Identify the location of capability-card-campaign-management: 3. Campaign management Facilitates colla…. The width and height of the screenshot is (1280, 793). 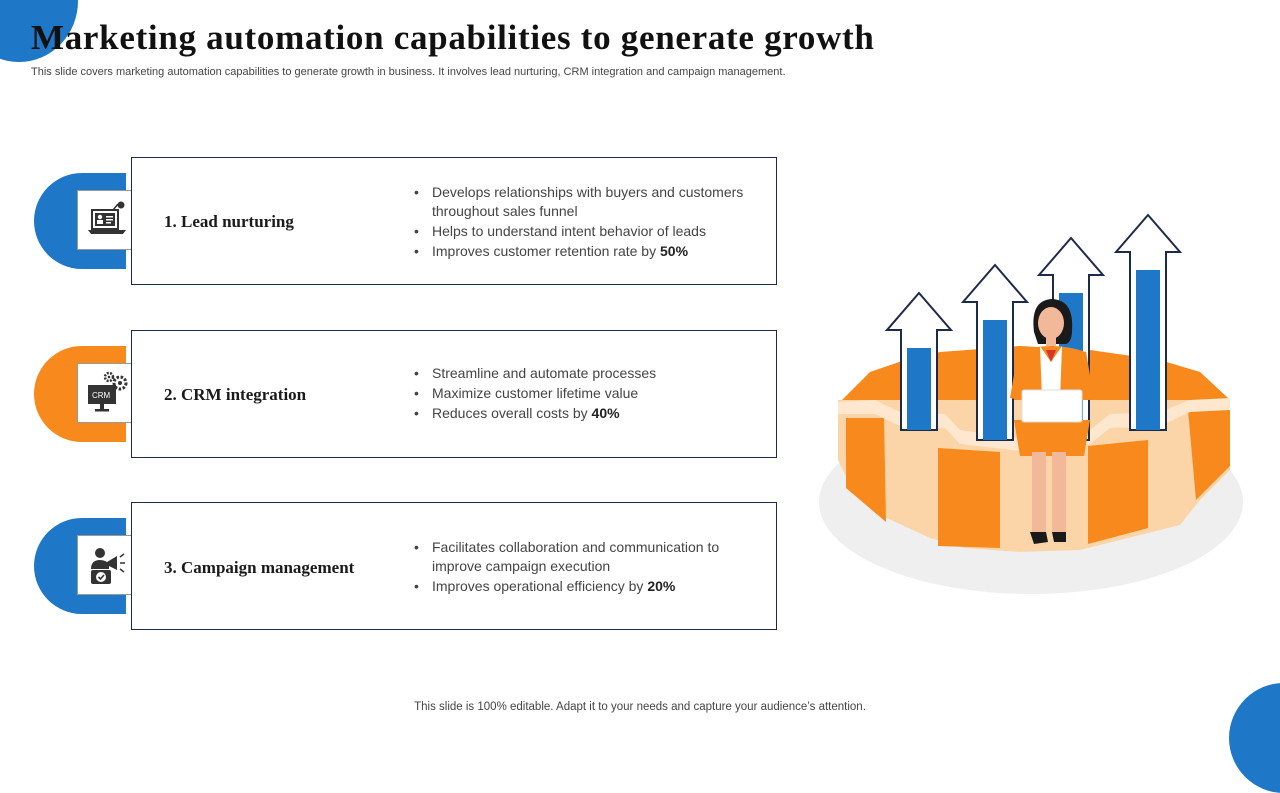
(406, 566).